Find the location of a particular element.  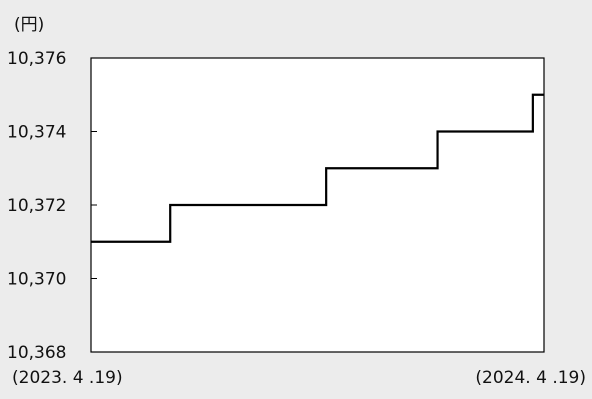

y-axis: 10,368 10,370 10,372 10,374 10,376 is located at coordinates (52, 206).